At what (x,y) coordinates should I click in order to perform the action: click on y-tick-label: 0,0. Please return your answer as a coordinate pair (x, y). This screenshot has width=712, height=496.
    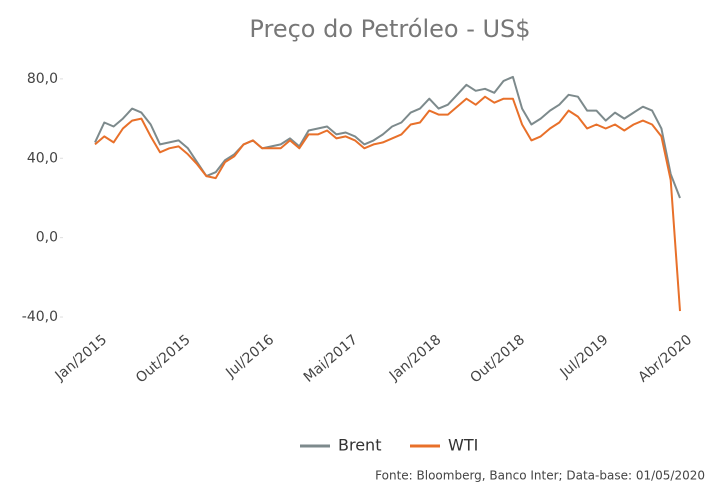
    Looking at the image, I should click on (47, 238).